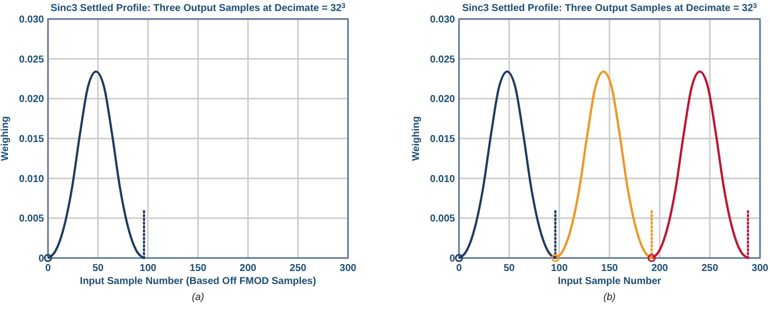 This screenshot has height=309, width=770. Describe the element at coordinates (198, 281) in the screenshot. I see `x-axis-title: Input Sample Number (Based Off FMOD Samples)` at that location.